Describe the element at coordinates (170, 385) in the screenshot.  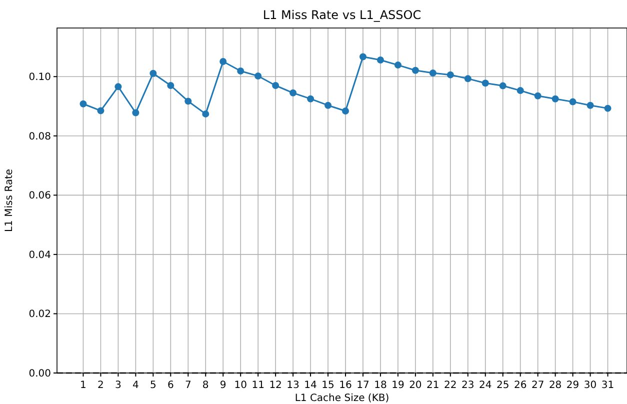
I see `x-tick-label: 6` at that location.